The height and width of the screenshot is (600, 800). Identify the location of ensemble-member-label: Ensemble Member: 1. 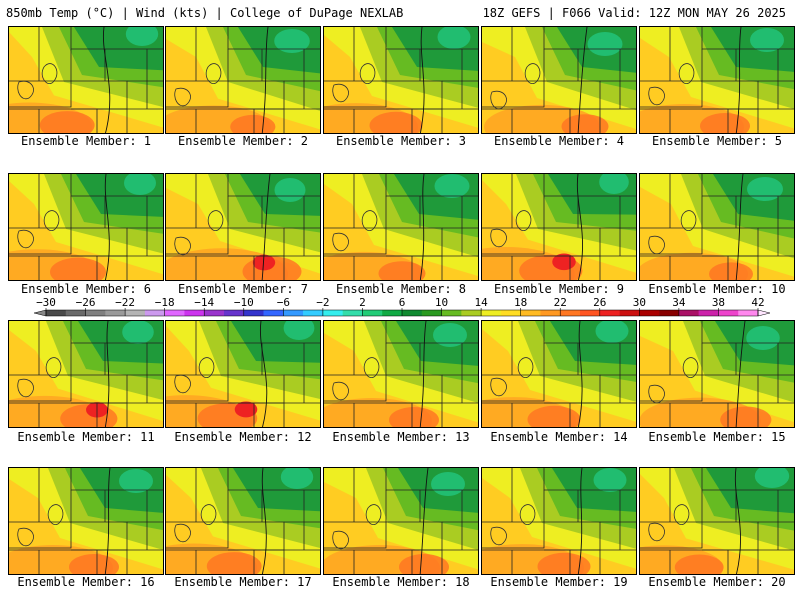
(86, 141).